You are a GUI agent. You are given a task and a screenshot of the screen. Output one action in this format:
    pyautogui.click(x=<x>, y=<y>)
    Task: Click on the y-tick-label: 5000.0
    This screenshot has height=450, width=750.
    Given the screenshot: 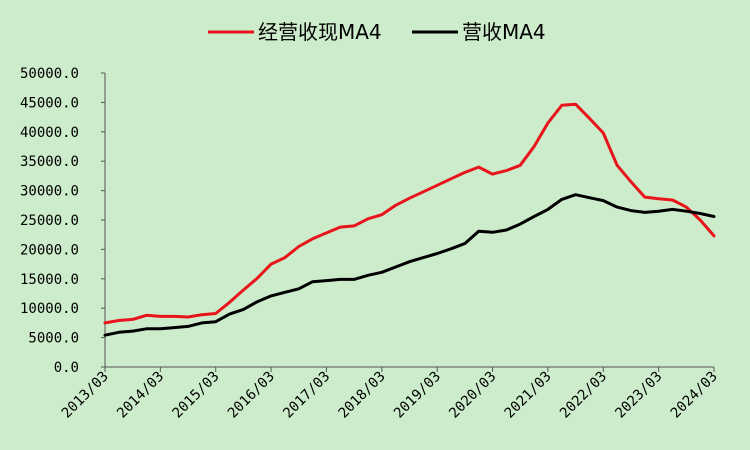 What is the action you would take?
    pyautogui.click(x=53, y=339)
    